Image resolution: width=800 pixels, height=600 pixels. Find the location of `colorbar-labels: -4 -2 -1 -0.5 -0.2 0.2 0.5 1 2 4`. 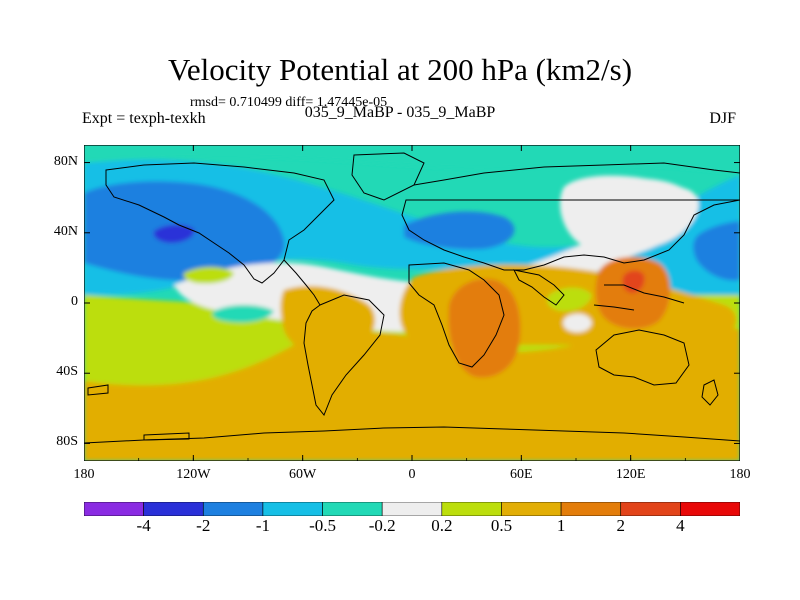

colorbar-labels: -4 -2 -1 -0.5 -0.2 0.2 0.5 1 2 4 is located at coordinates (400, 531).